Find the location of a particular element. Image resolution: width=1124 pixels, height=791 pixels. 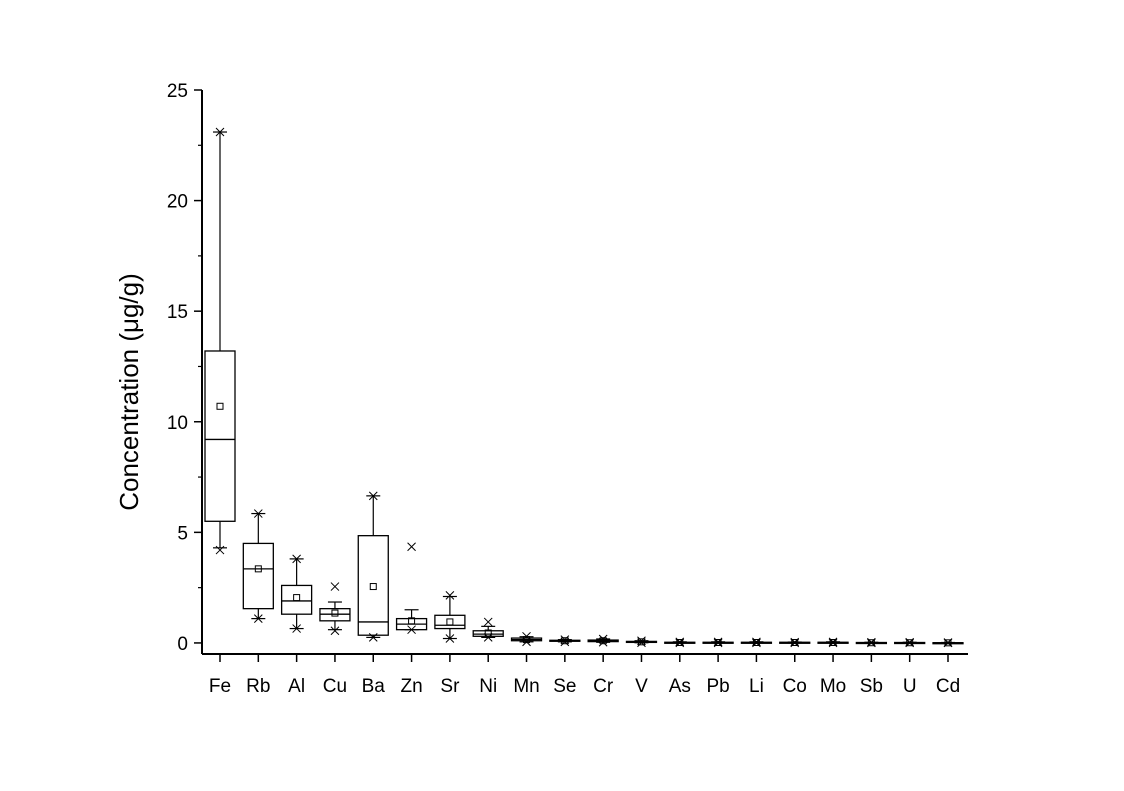

box-cu is located at coordinates (335, 609).